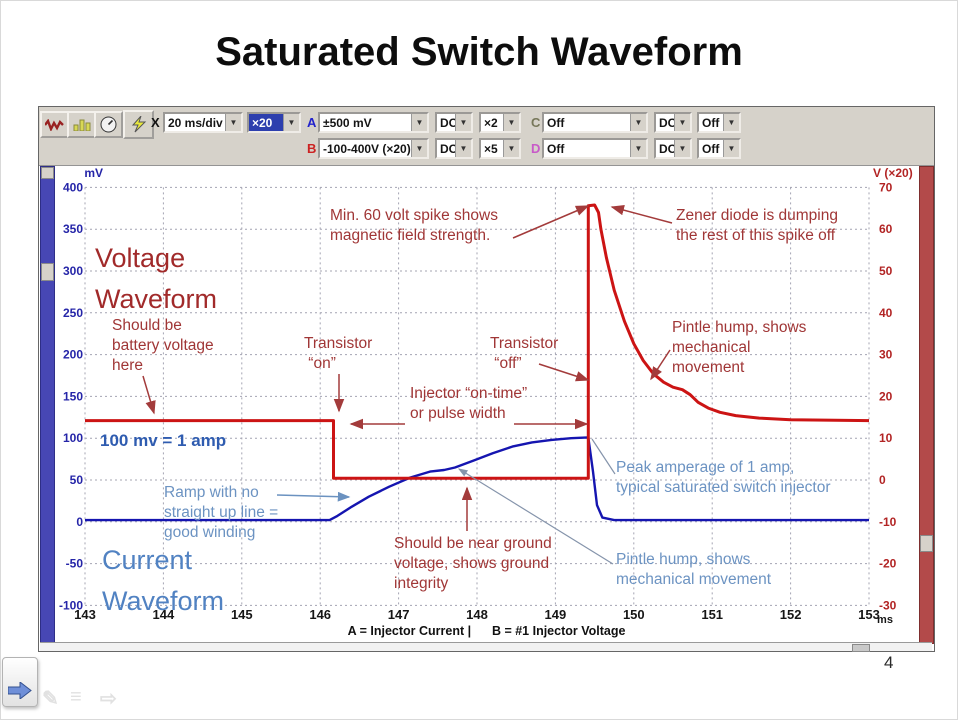 This screenshot has height=720, width=958. What do you see at coordinates (886, 313) in the screenshot?
I see `svg-text: 40` at bounding box center [886, 313].